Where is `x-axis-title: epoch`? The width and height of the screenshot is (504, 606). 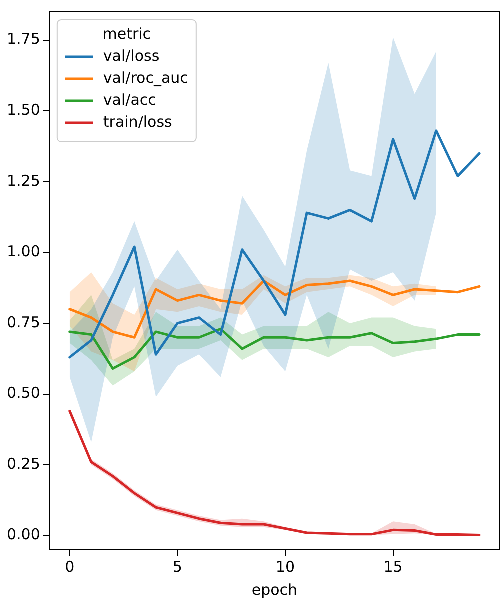
x-axis-title: epoch is located at coordinates (275, 589).